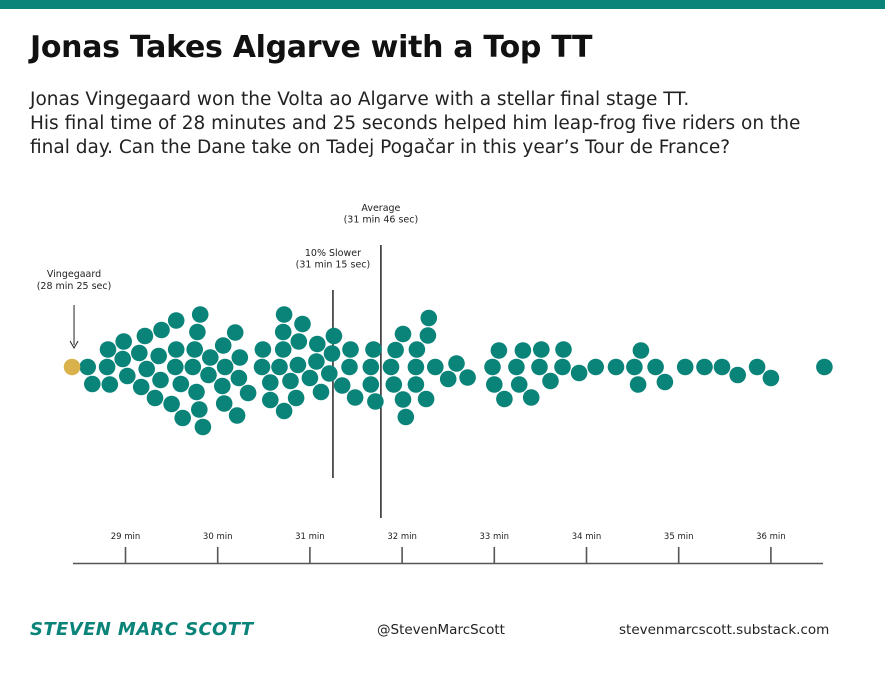  I want to click on highlight-dot-vingegaard, so click(72, 367).